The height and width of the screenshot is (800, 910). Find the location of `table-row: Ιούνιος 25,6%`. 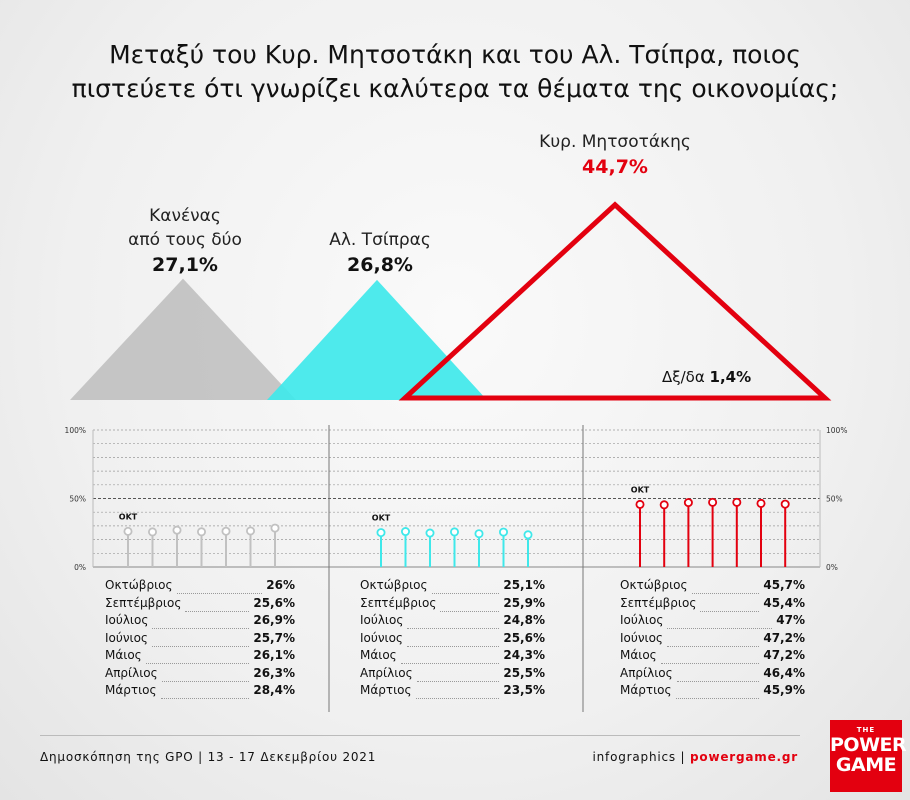

table-row: Ιούνιος 25,6% is located at coordinates (452, 640).